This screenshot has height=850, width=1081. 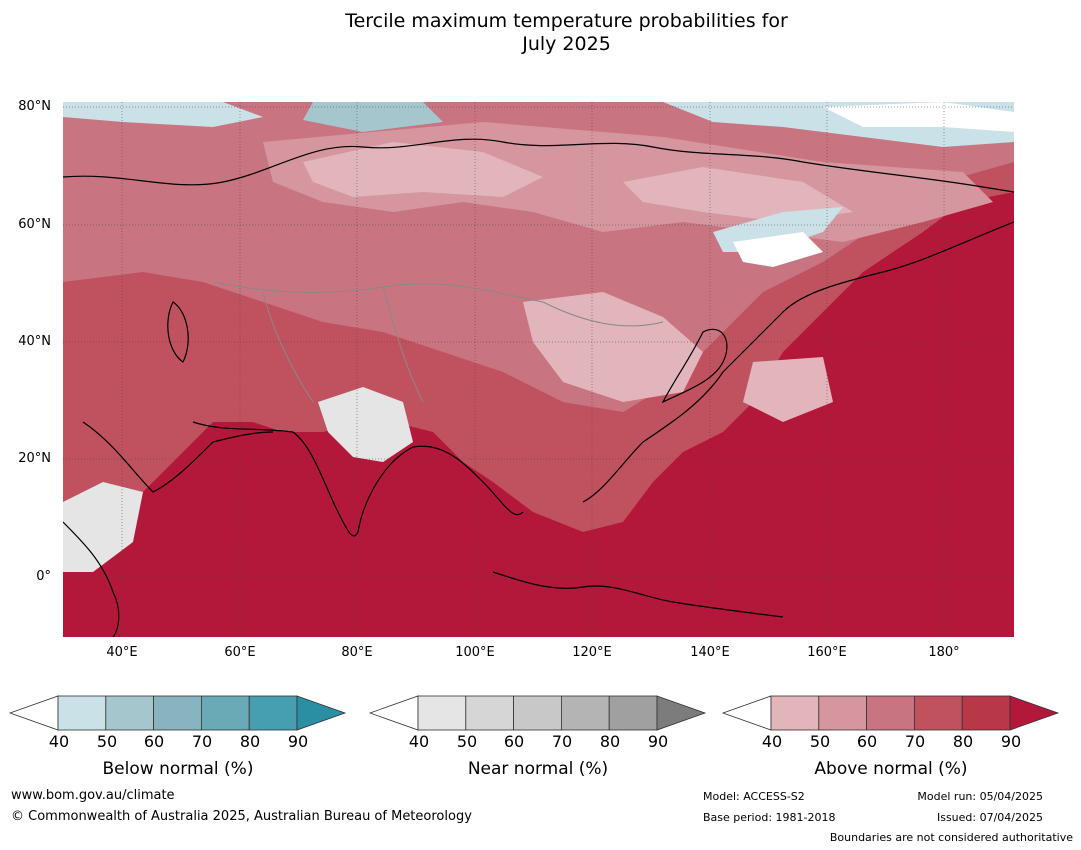 I want to click on colorbar-near-normal, so click(x=537, y=715).